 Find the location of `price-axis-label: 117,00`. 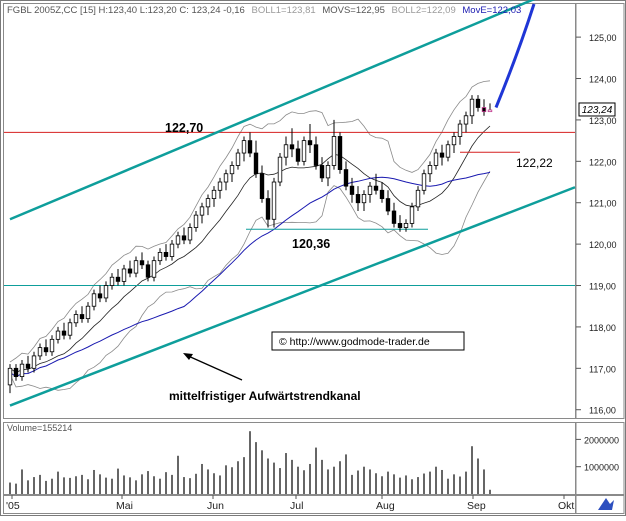

price-axis-label: 117,00 is located at coordinates (602, 369).